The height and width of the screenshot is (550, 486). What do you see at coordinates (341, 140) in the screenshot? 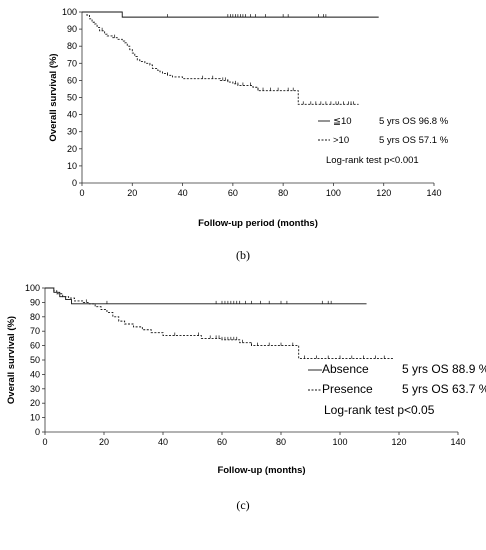
I see `legend-series-name: >10` at bounding box center [341, 140].